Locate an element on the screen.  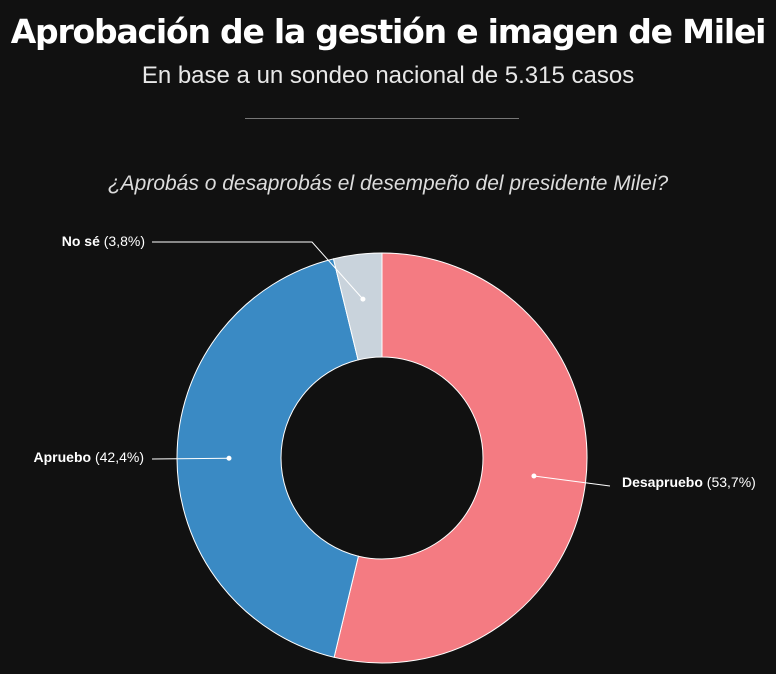
slice-label-value: (42,4%) is located at coordinates (117, 457).